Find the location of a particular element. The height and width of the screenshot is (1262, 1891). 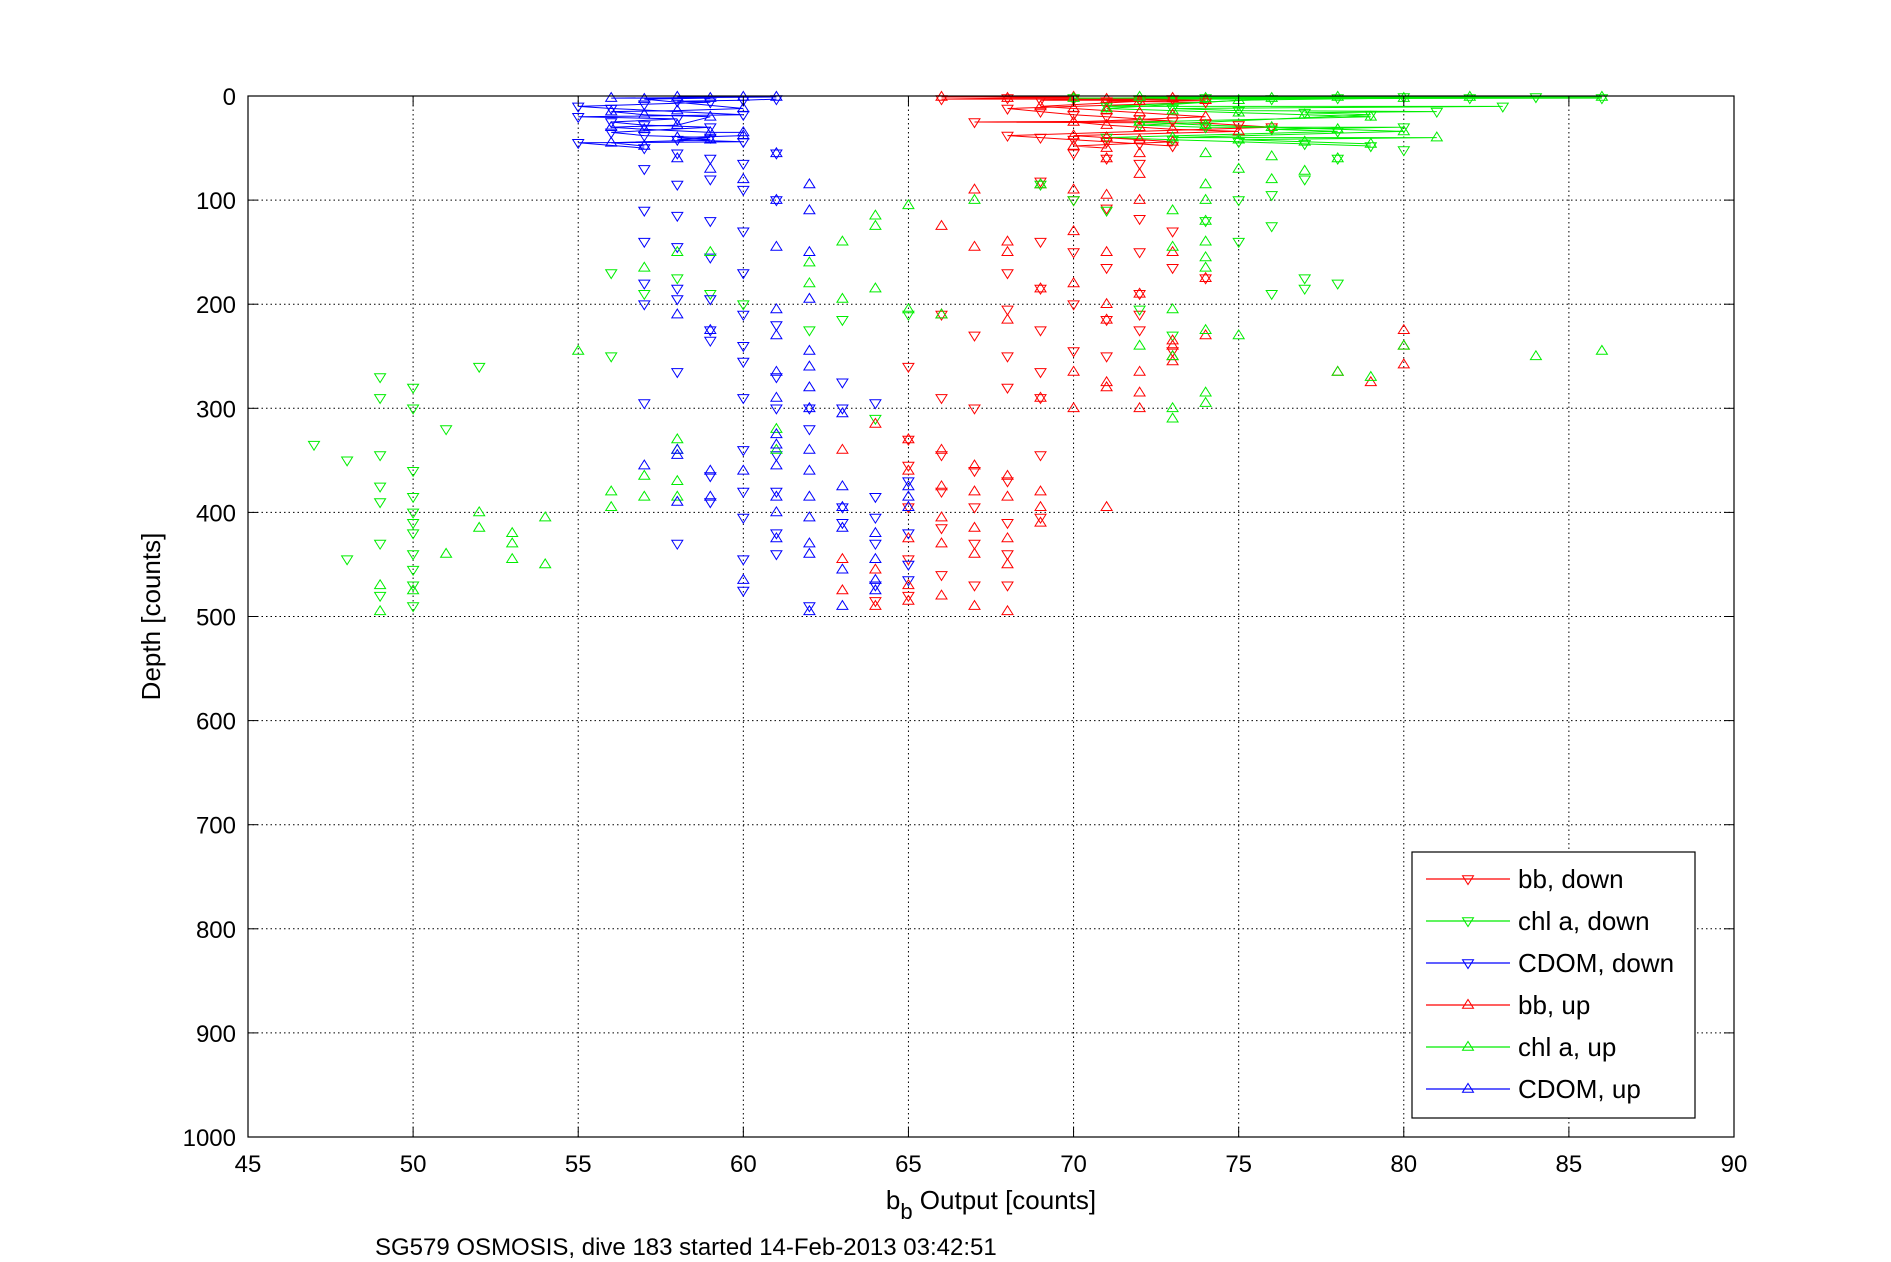

legend-marker-cdom-up is located at coordinates (1468, 1087).